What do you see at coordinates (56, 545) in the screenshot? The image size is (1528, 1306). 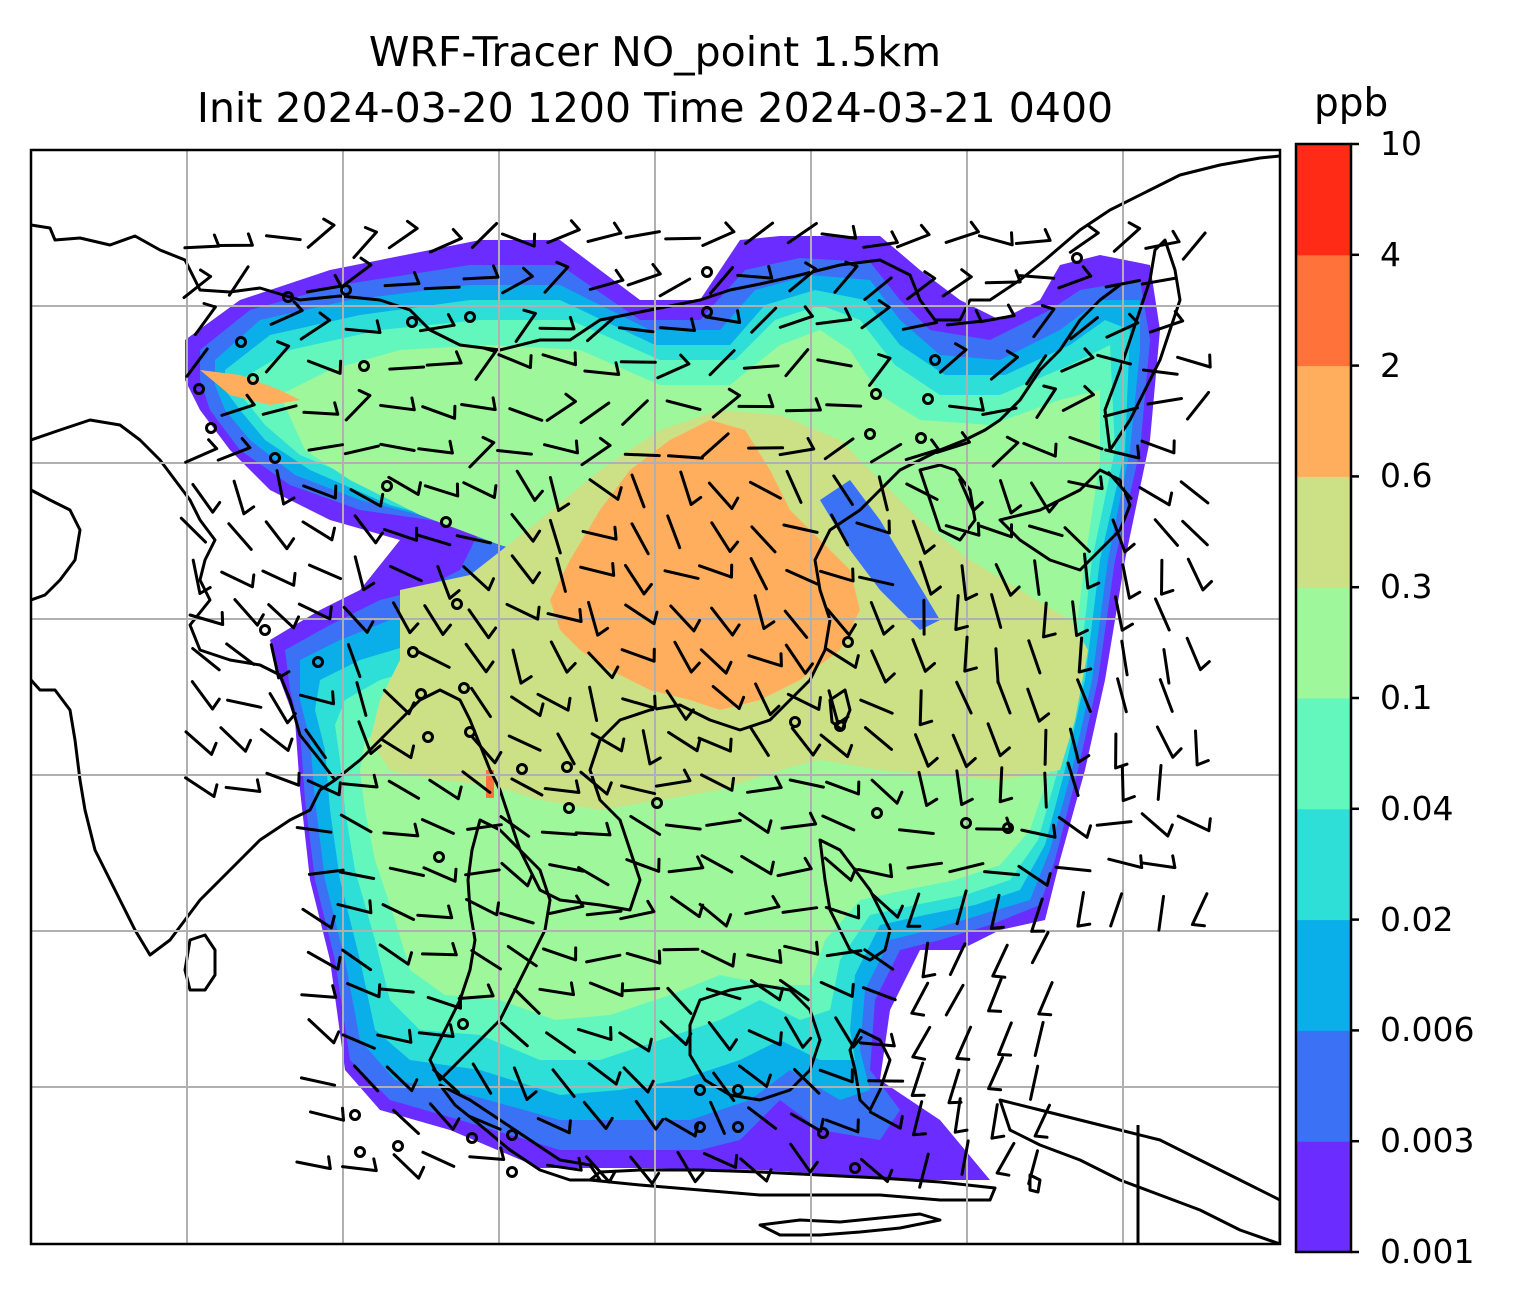 I see `coastline-arabia` at bounding box center [56, 545].